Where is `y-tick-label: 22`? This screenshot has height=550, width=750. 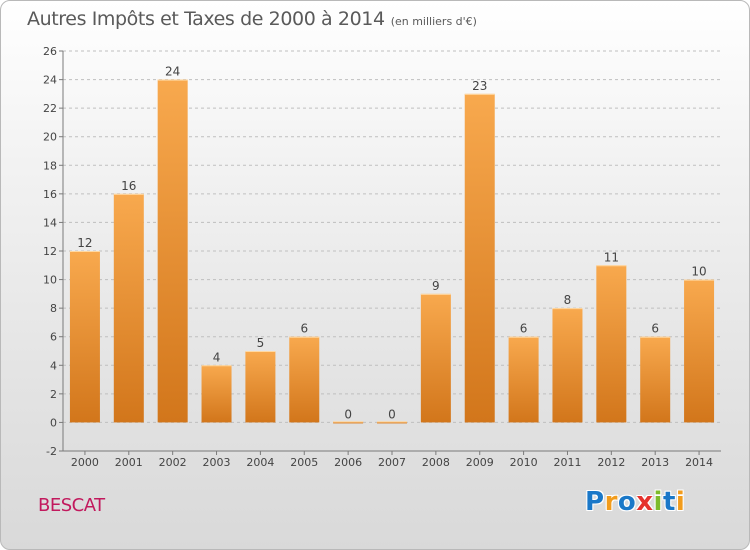 y-tick-label: 22 is located at coordinates (50, 108).